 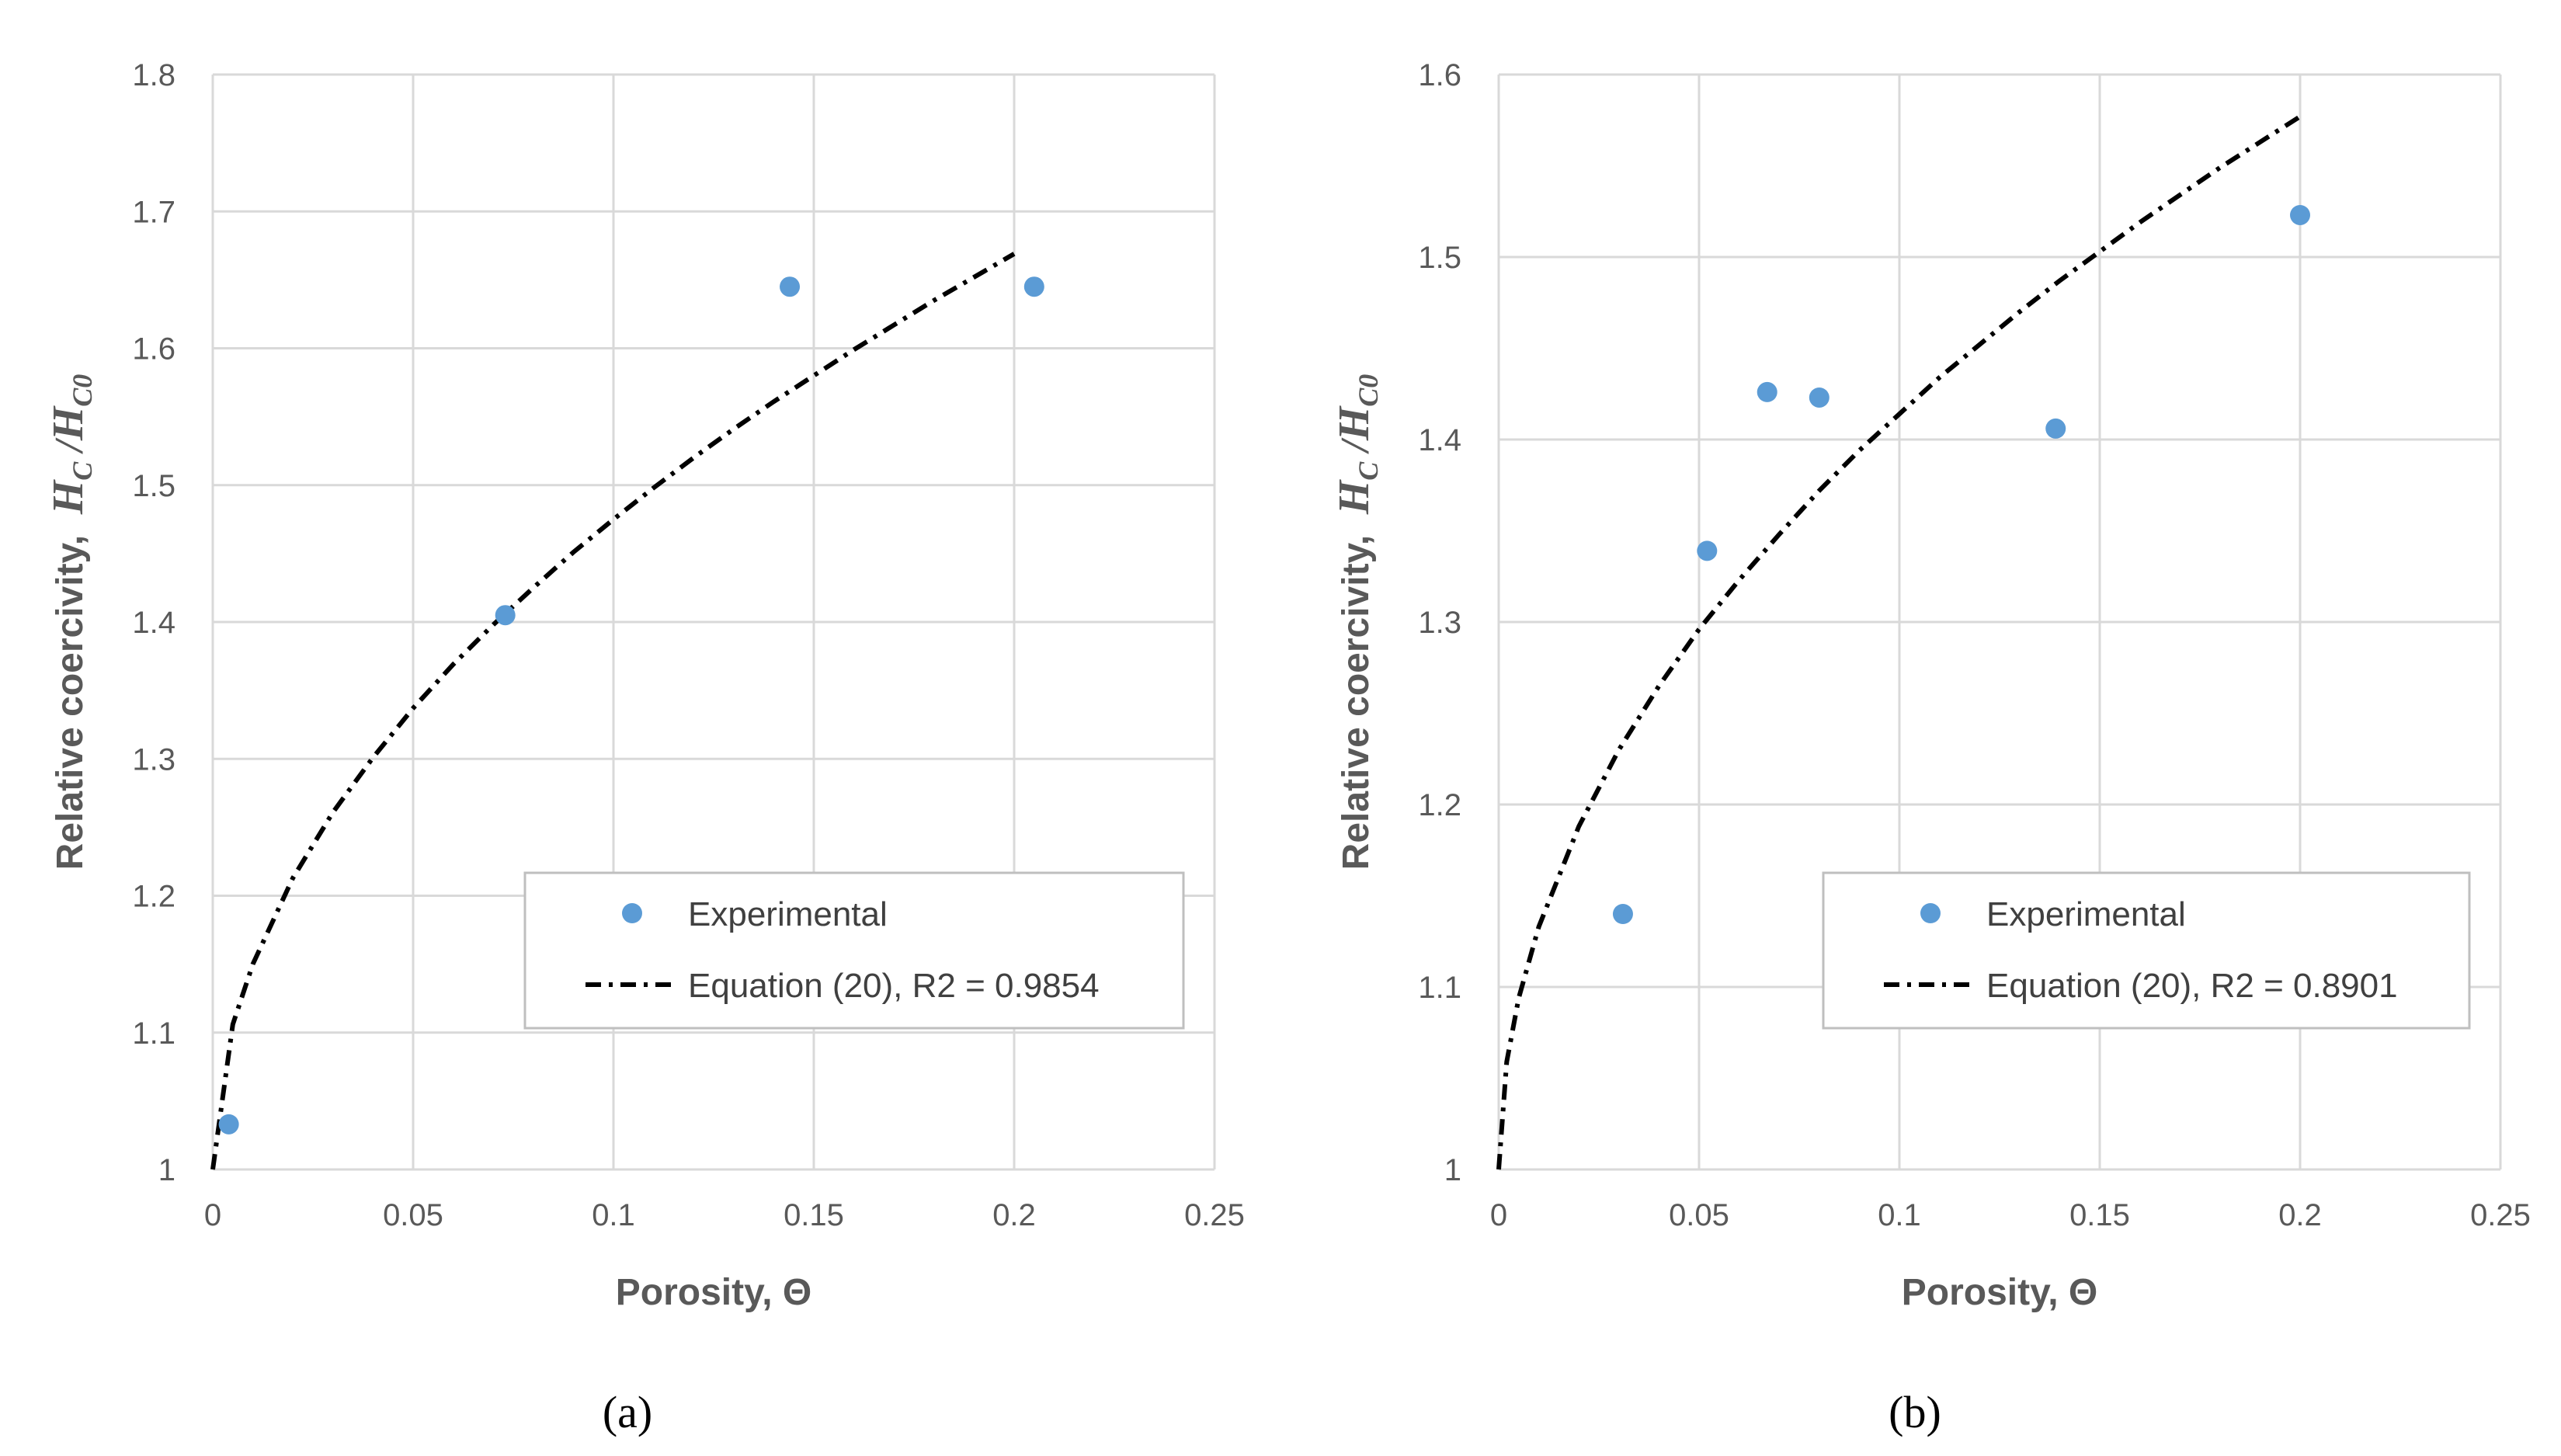 I want to click on y-tick-label: 1.8, so click(x=153, y=75).